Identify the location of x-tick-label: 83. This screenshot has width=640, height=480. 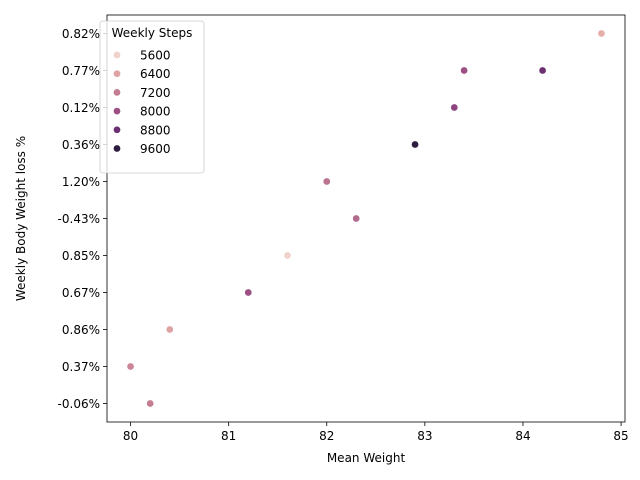
(424, 436).